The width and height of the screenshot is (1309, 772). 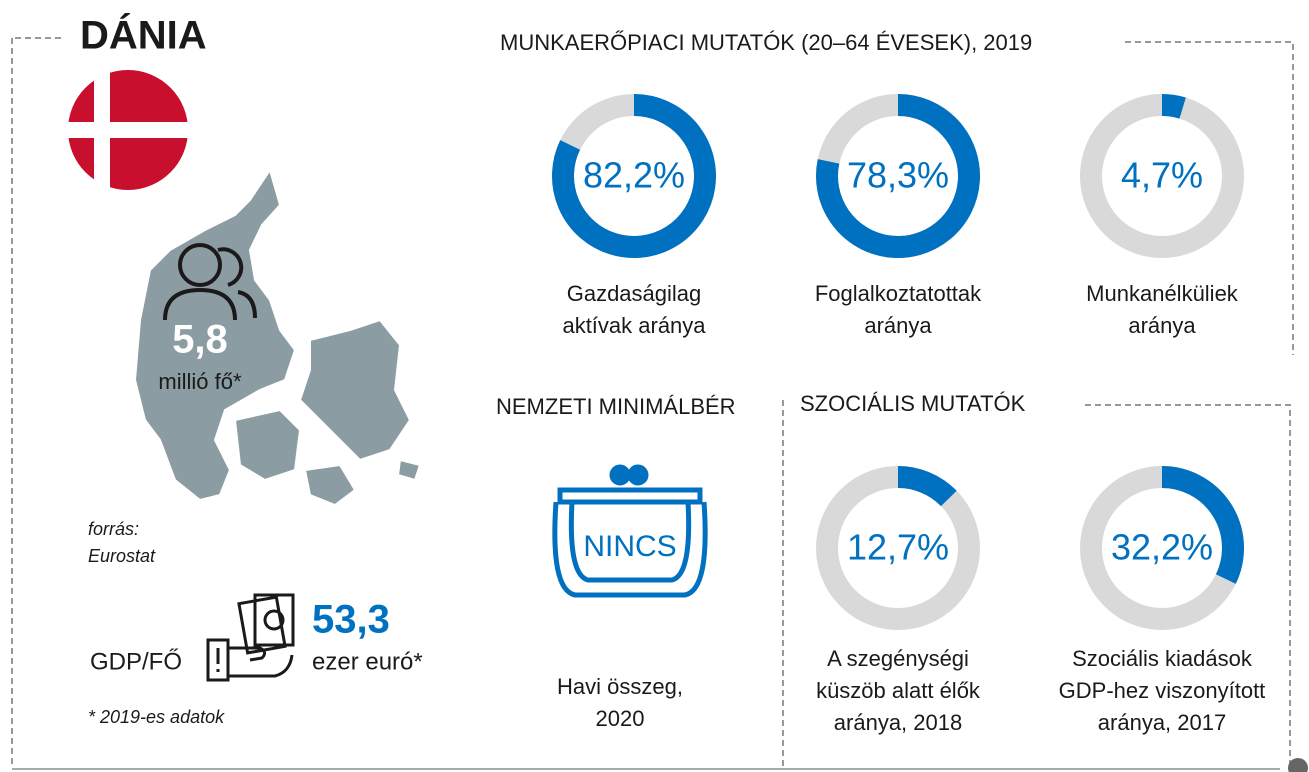 What do you see at coordinates (1188, 586) in the screenshot?
I see `frame-social` at bounding box center [1188, 586].